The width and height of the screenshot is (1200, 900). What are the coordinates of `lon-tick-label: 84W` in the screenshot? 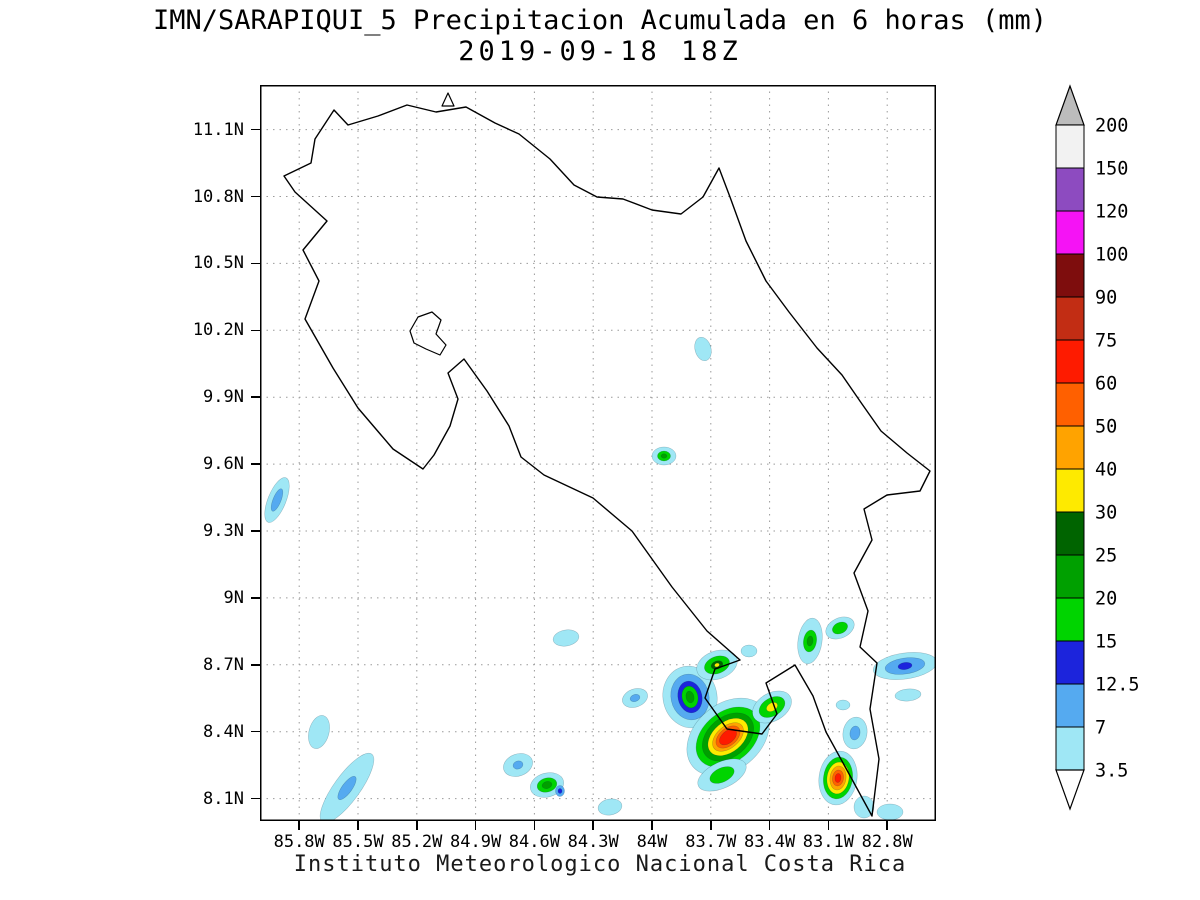 It's located at (652, 842).